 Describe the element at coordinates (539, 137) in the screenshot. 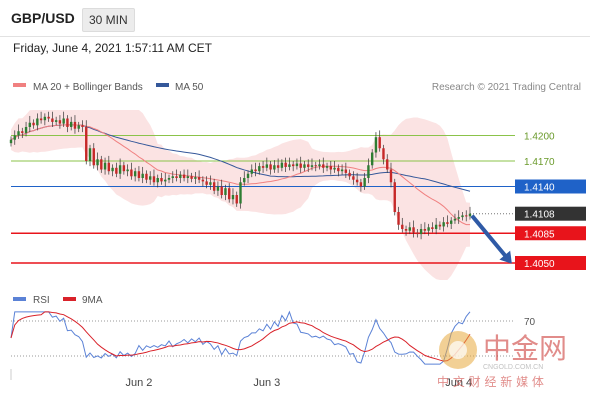

I see `level-label-resistance: 1.4200` at that location.